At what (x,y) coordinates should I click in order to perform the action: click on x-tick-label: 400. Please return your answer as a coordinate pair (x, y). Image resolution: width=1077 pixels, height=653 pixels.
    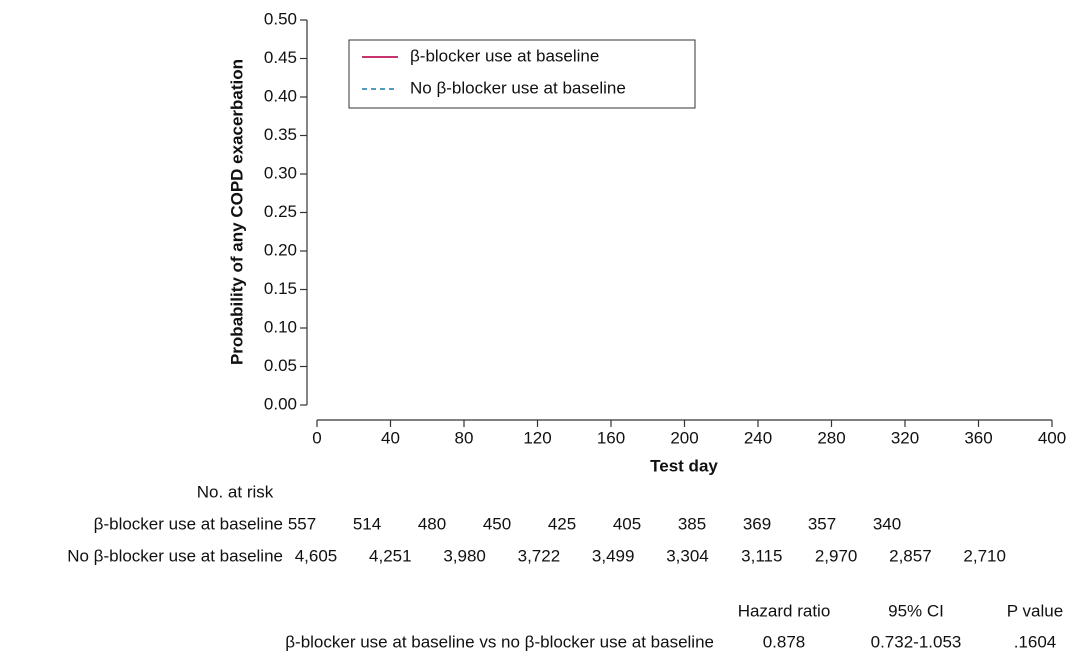
    Looking at the image, I should click on (1052, 437).